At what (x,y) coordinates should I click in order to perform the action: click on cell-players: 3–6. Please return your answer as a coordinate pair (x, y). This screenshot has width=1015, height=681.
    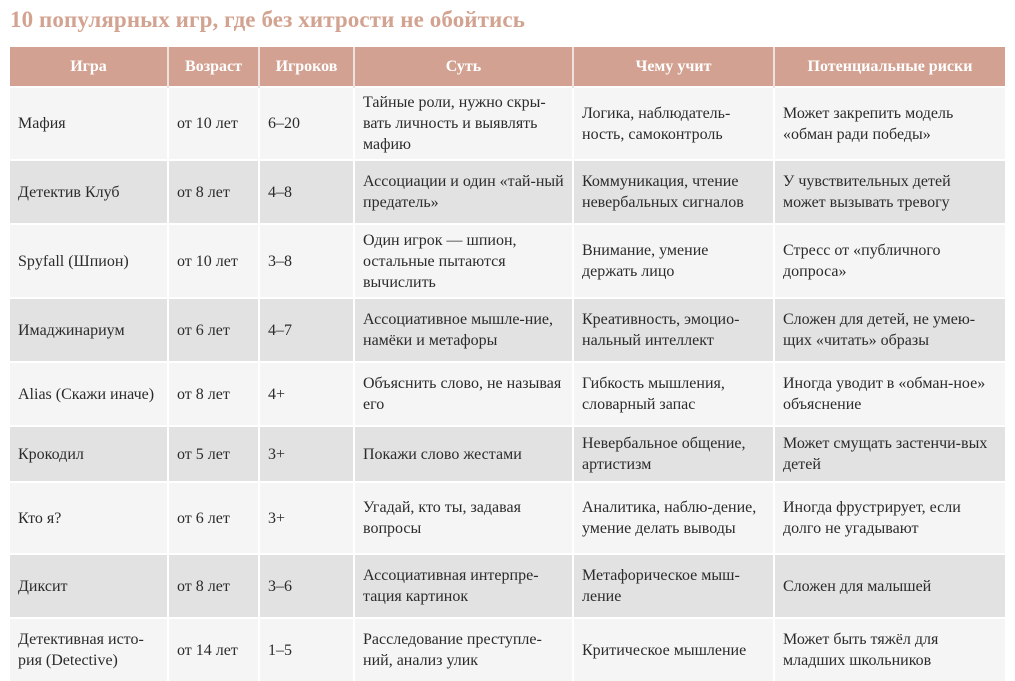
    Looking at the image, I should click on (307, 585).